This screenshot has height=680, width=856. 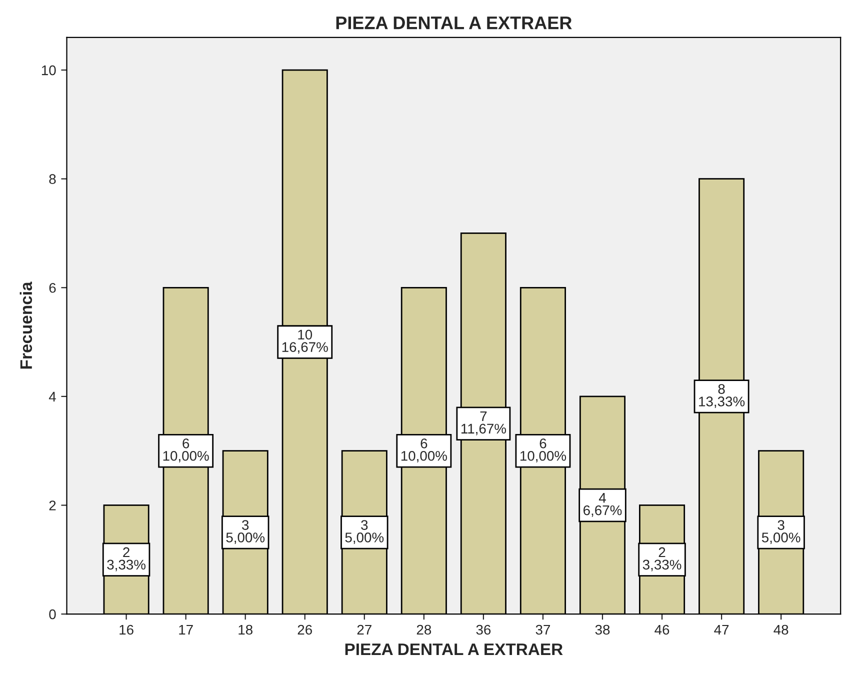 I want to click on data-label: 4 6,67%, so click(x=603, y=505).